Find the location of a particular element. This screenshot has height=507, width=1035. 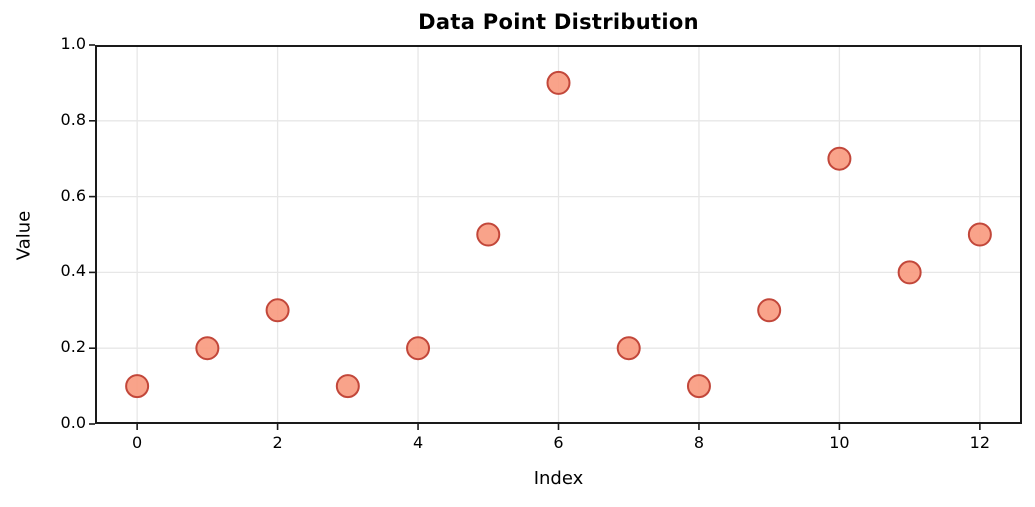

y-tick-label: 1.0 is located at coordinates (73, 43).